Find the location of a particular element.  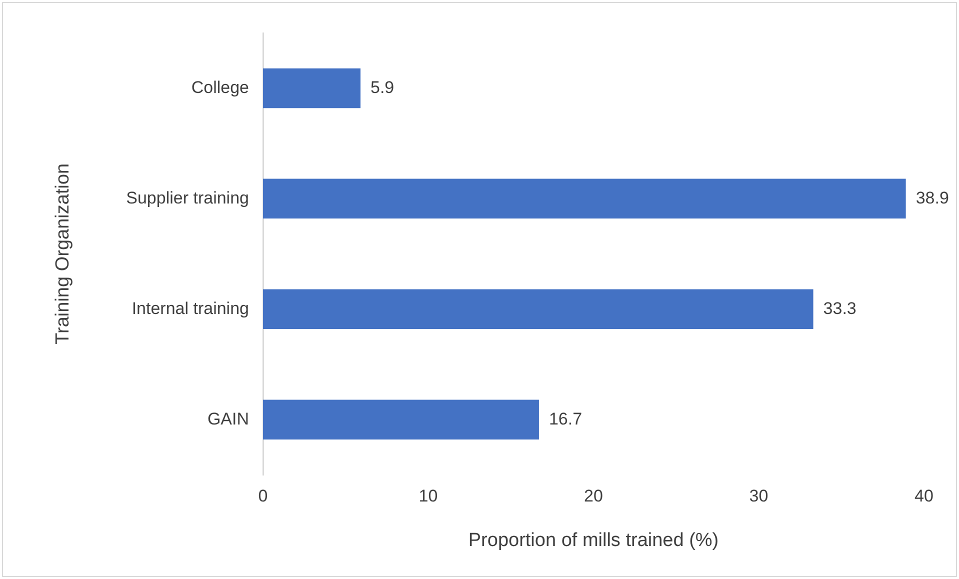

y-tick-label: College is located at coordinates (220, 87).